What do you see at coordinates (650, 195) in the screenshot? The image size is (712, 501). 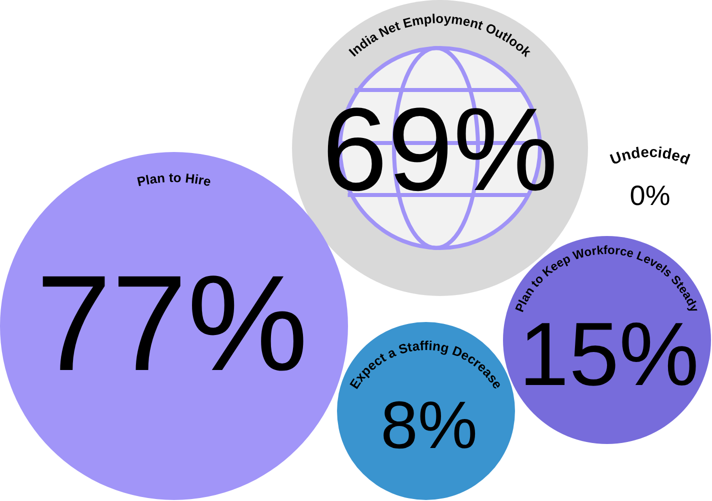 I see `data-label: 0%` at bounding box center [650, 195].